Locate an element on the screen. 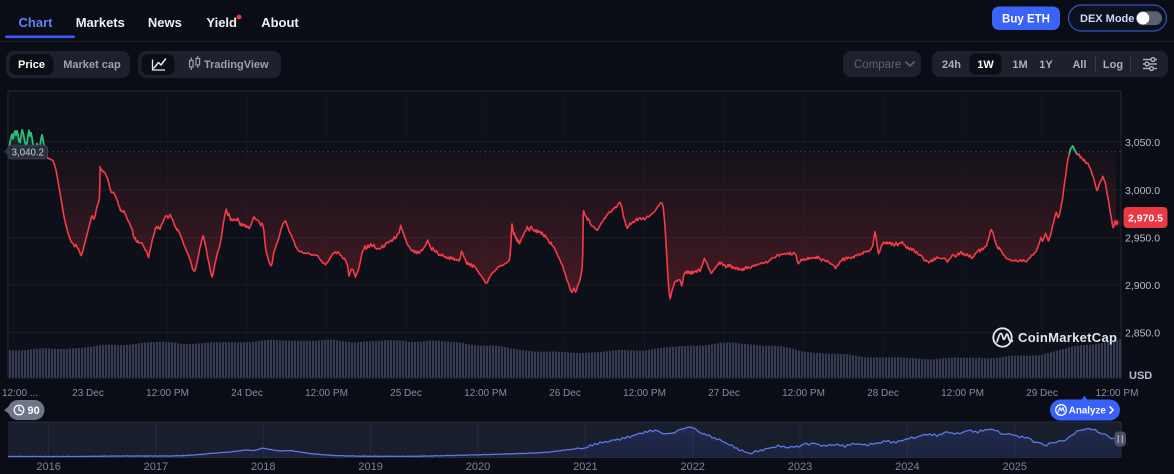  svg-text: Log is located at coordinates (1113, 65).